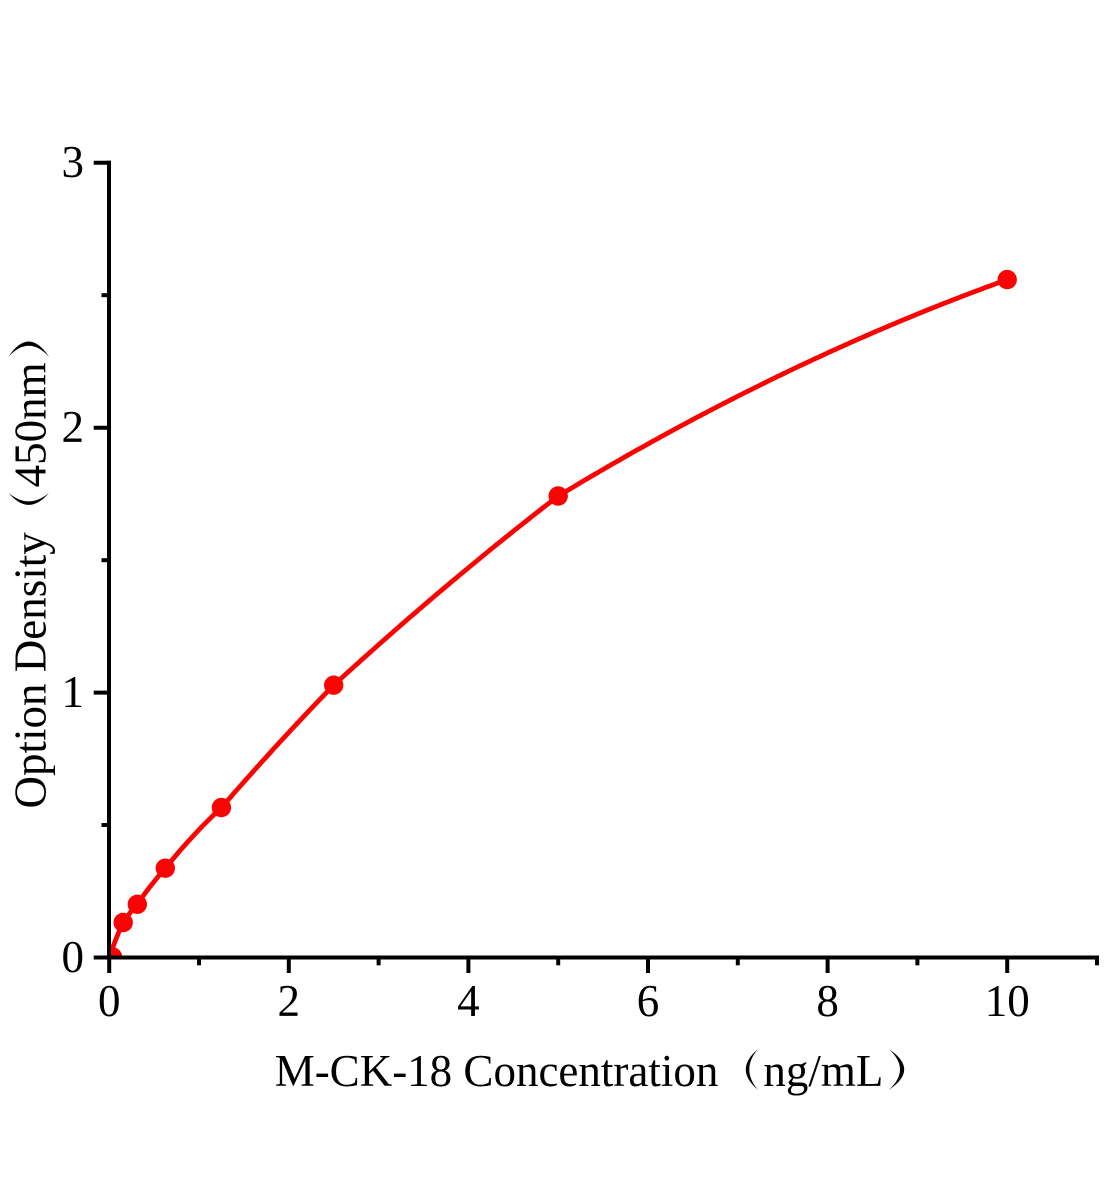  What do you see at coordinates (648, 1001) in the screenshot?
I see `svg-text: 6` at bounding box center [648, 1001].